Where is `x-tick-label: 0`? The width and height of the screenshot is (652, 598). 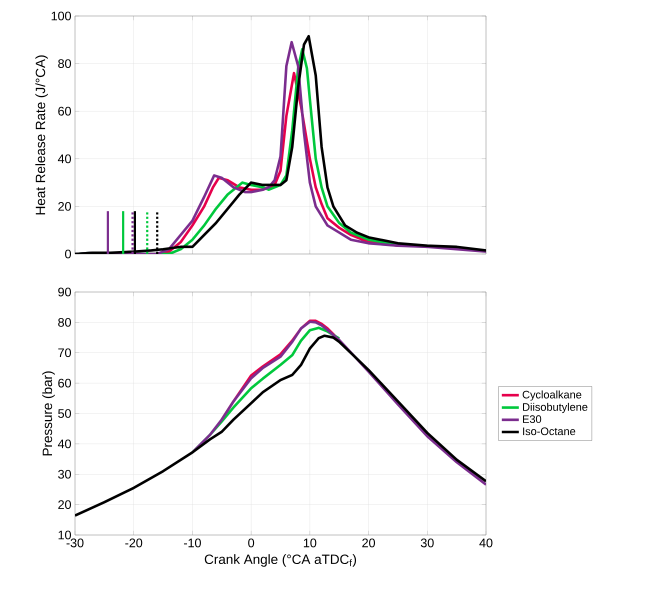 x-tick-label: 0 is located at coordinates (251, 543).